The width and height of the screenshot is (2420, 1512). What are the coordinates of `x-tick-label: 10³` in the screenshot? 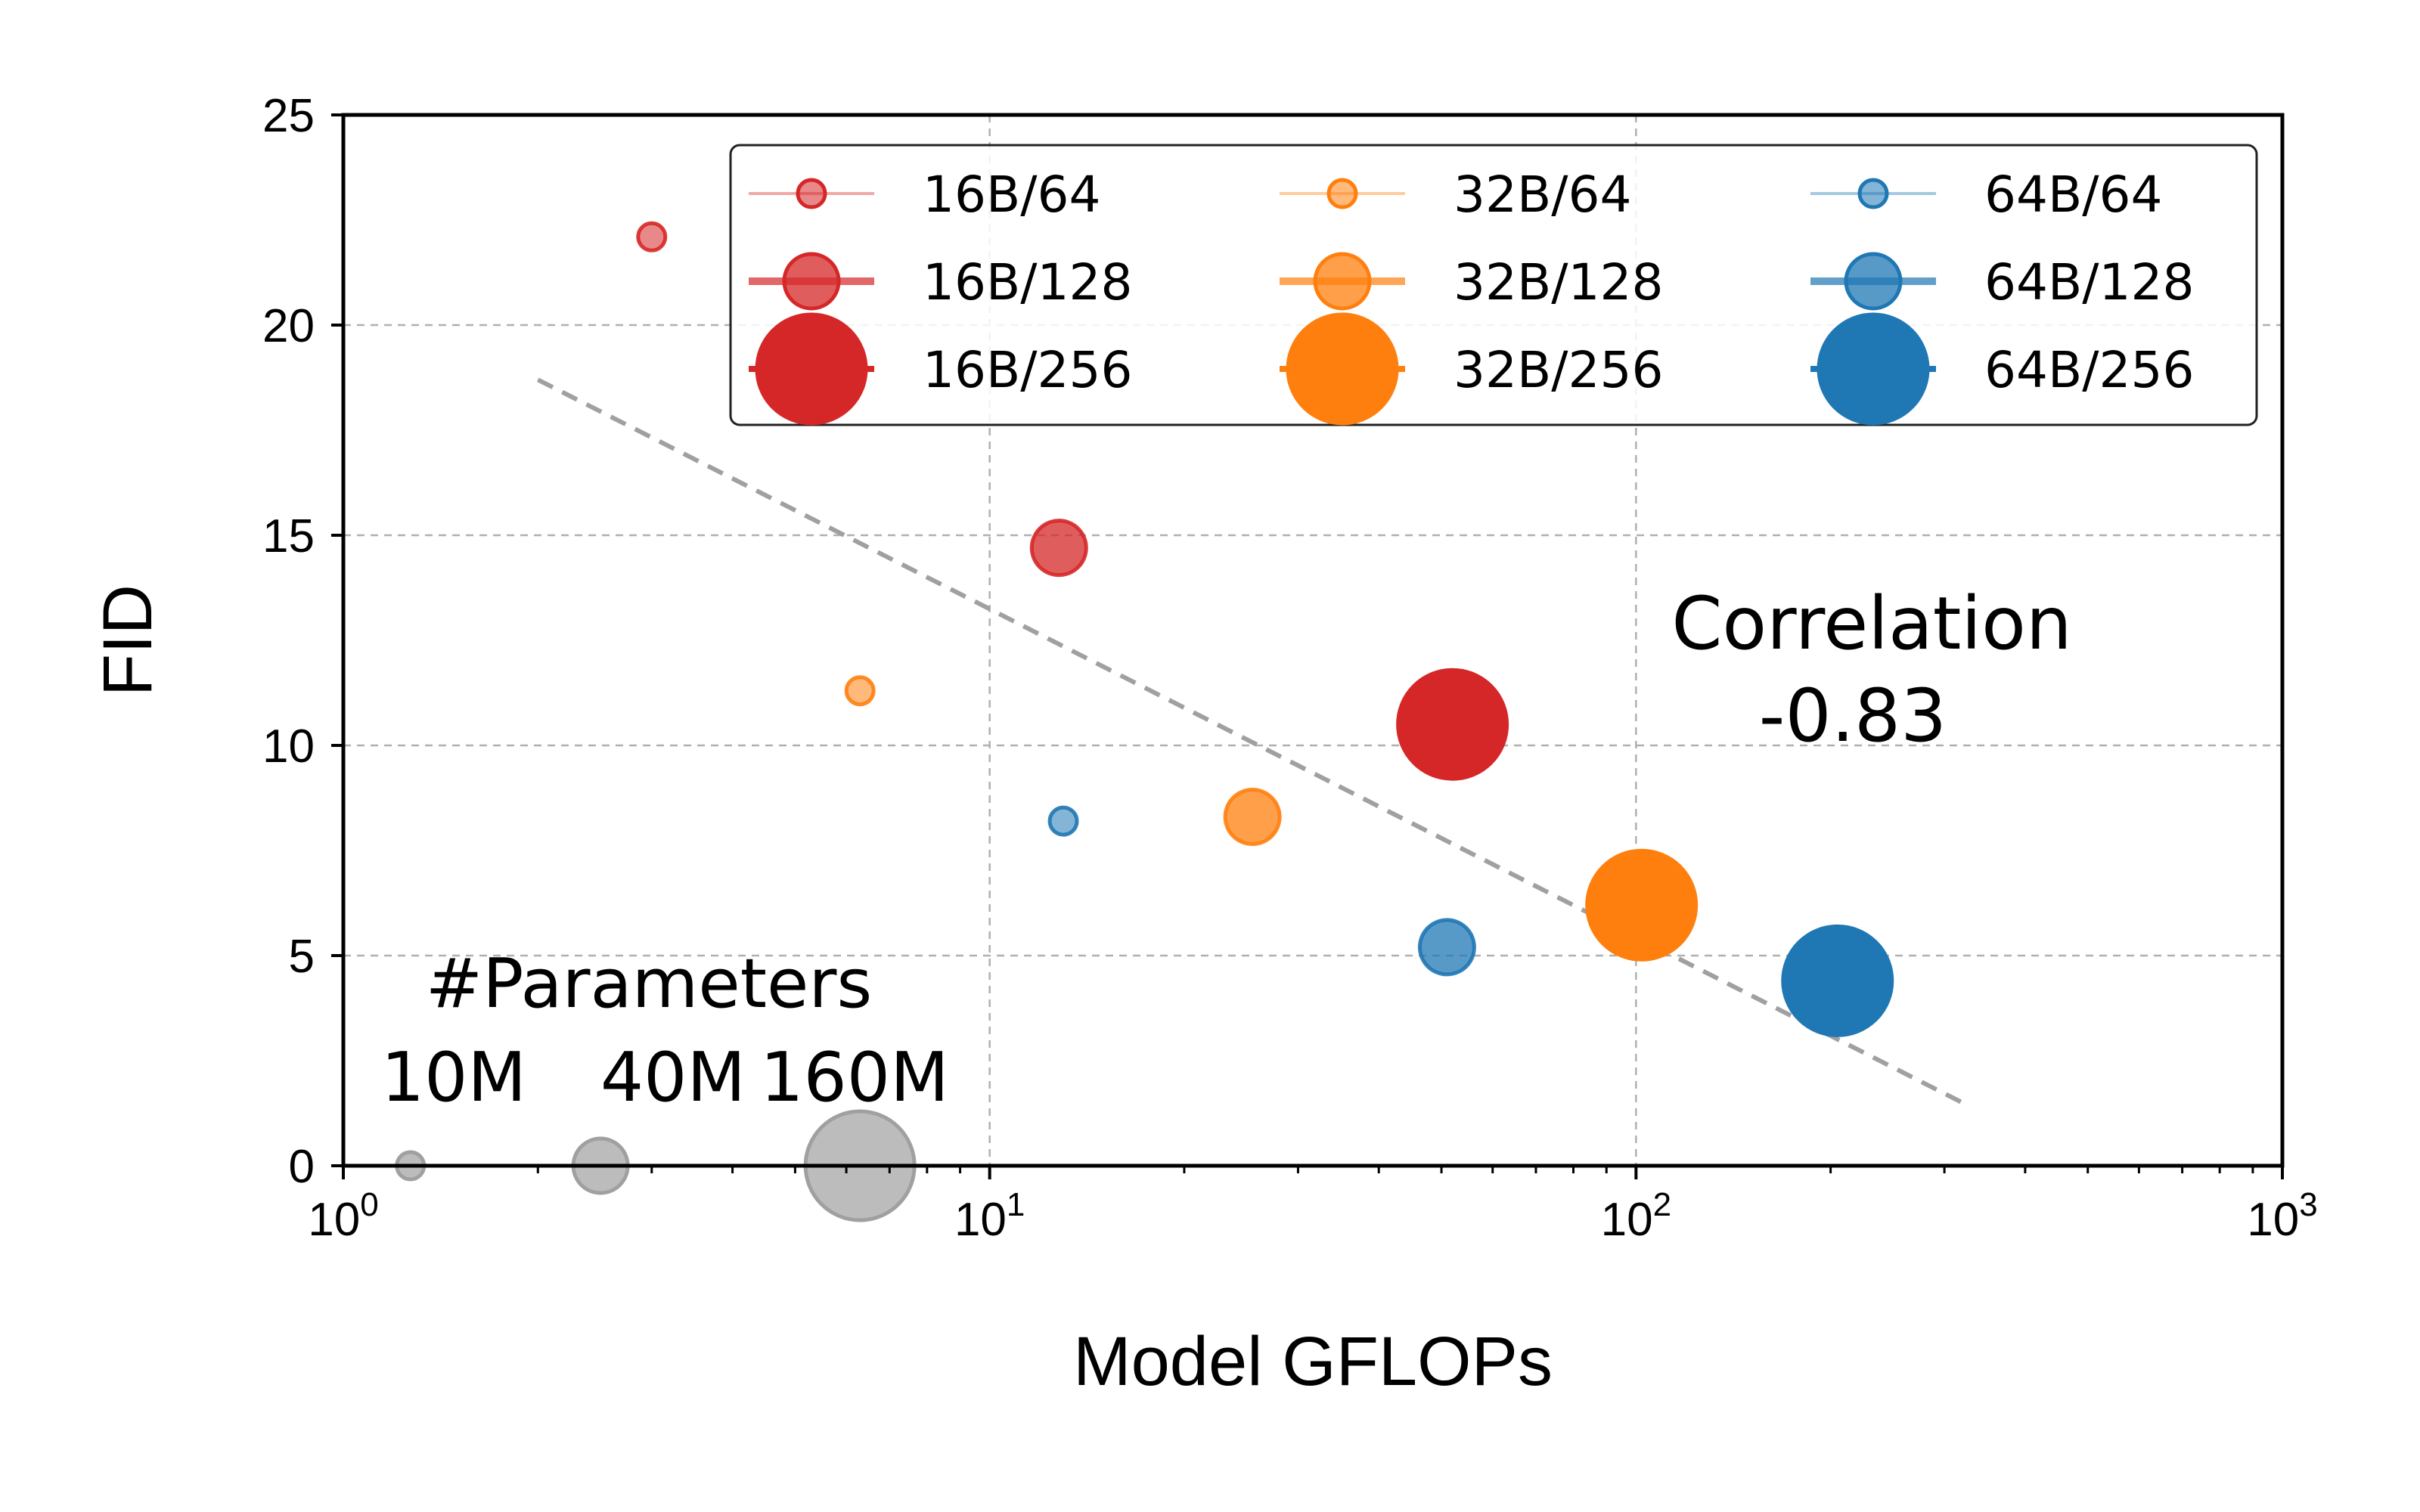 It's located at (2282, 1216).